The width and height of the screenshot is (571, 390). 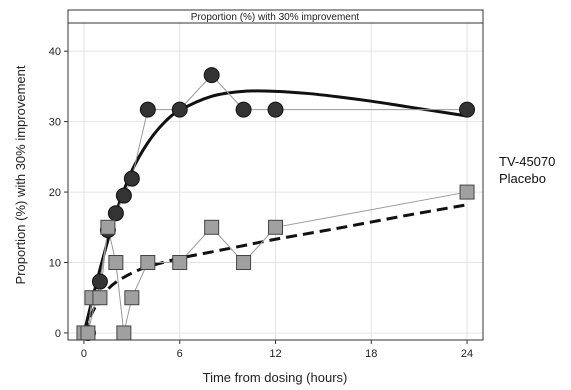 What do you see at coordinates (275, 17) in the screenshot?
I see `strip-title: Proportion (%) with 30% improvement` at bounding box center [275, 17].